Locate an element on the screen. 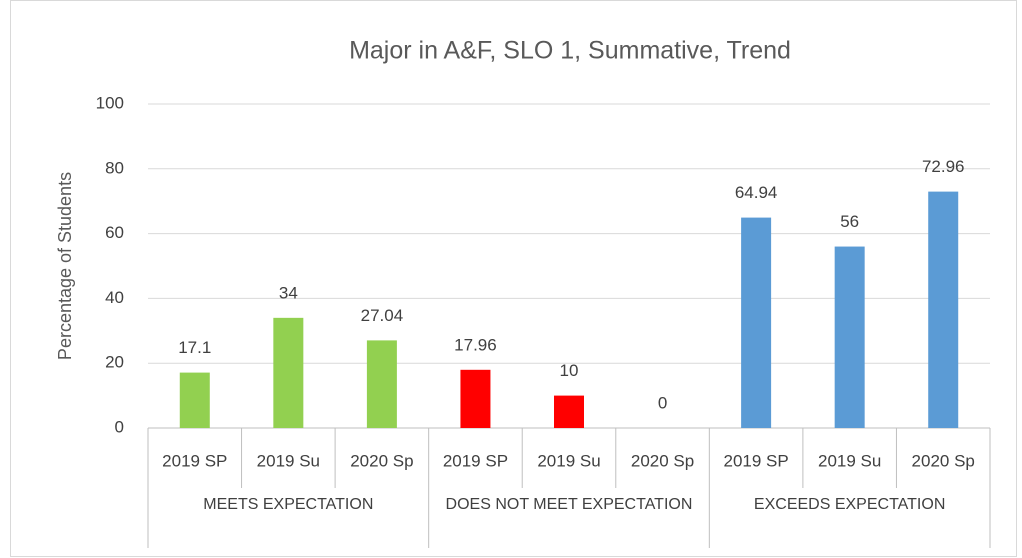 This screenshot has width=1022, height=558. data-label: 0 is located at coordinates (662, 402).